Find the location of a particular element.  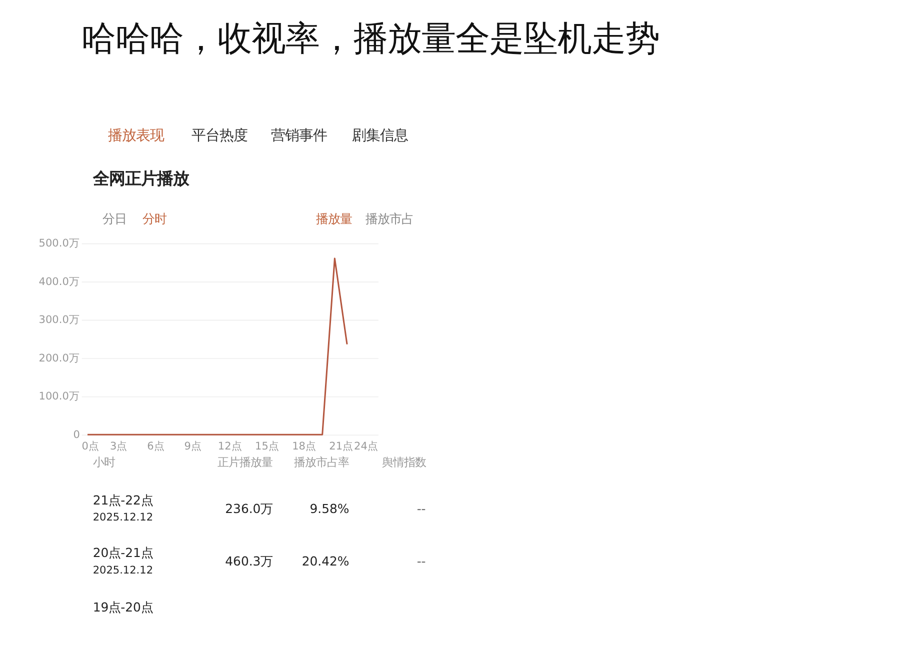

chart-title: 哈哈哈，收视率，播放量全是坠机走势 is located at coordinates (370, 38).